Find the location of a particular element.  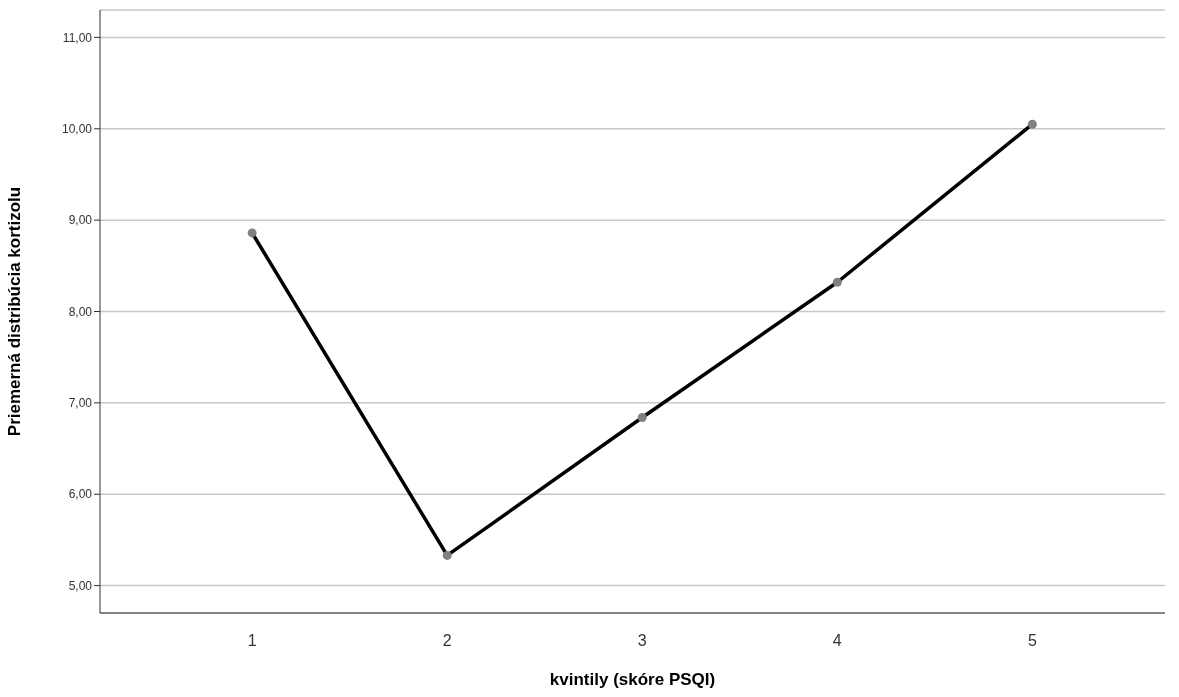

y-tick-label: 5,00 is located at coordinates (80, 585).